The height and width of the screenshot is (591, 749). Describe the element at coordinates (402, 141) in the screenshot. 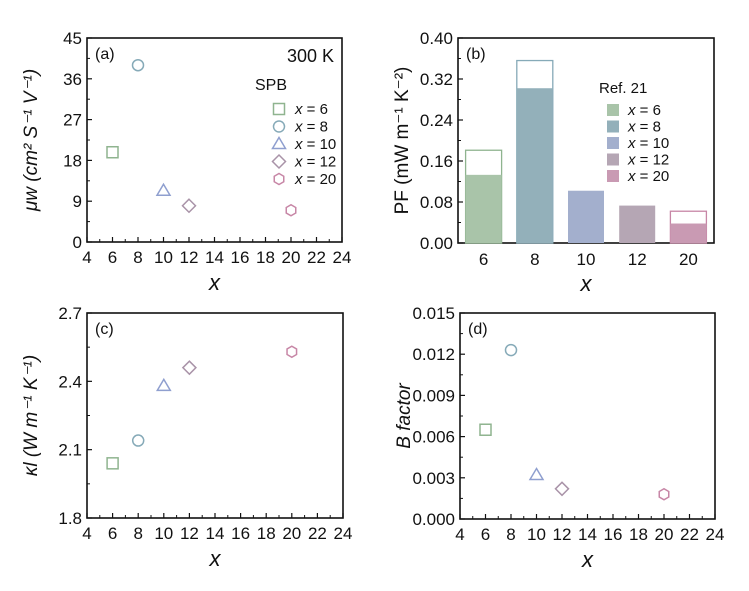

I see `y-axis-label: PF (mW m⁻¹ K⁻²)` at that location.